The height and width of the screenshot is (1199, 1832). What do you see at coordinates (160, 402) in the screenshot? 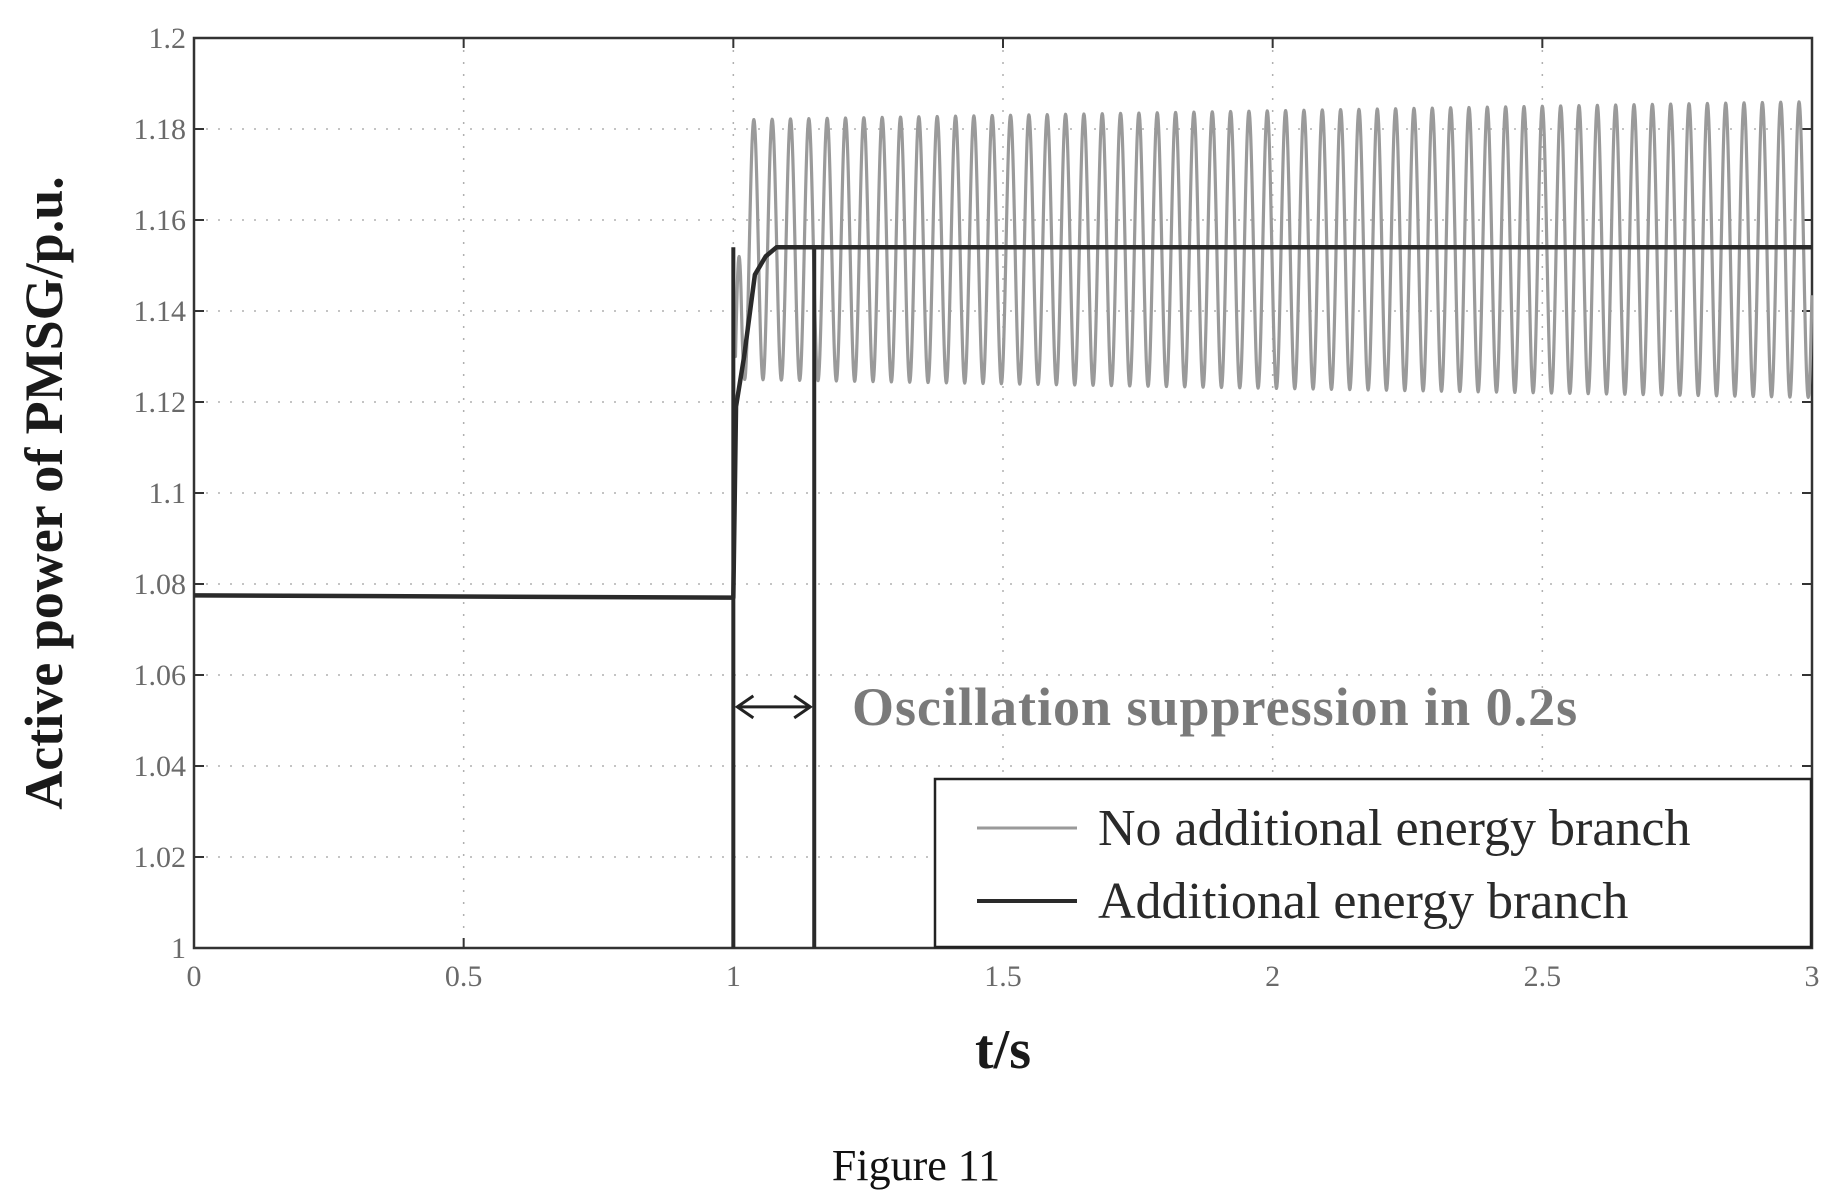
I see `y-tick-label: 1.12` at bounding box center [160, 402].